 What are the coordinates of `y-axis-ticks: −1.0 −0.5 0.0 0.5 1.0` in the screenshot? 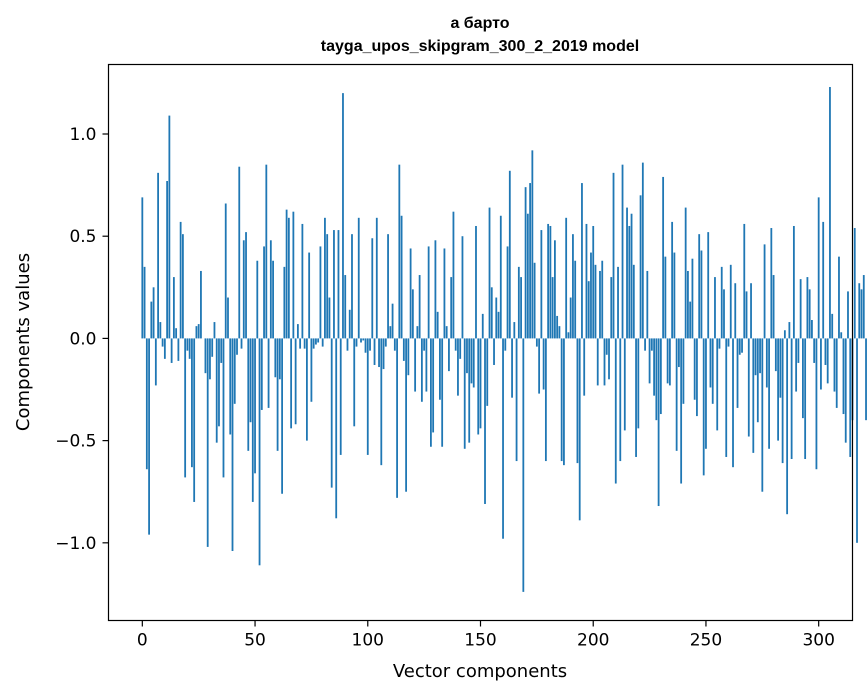 It's located at (82, 339).